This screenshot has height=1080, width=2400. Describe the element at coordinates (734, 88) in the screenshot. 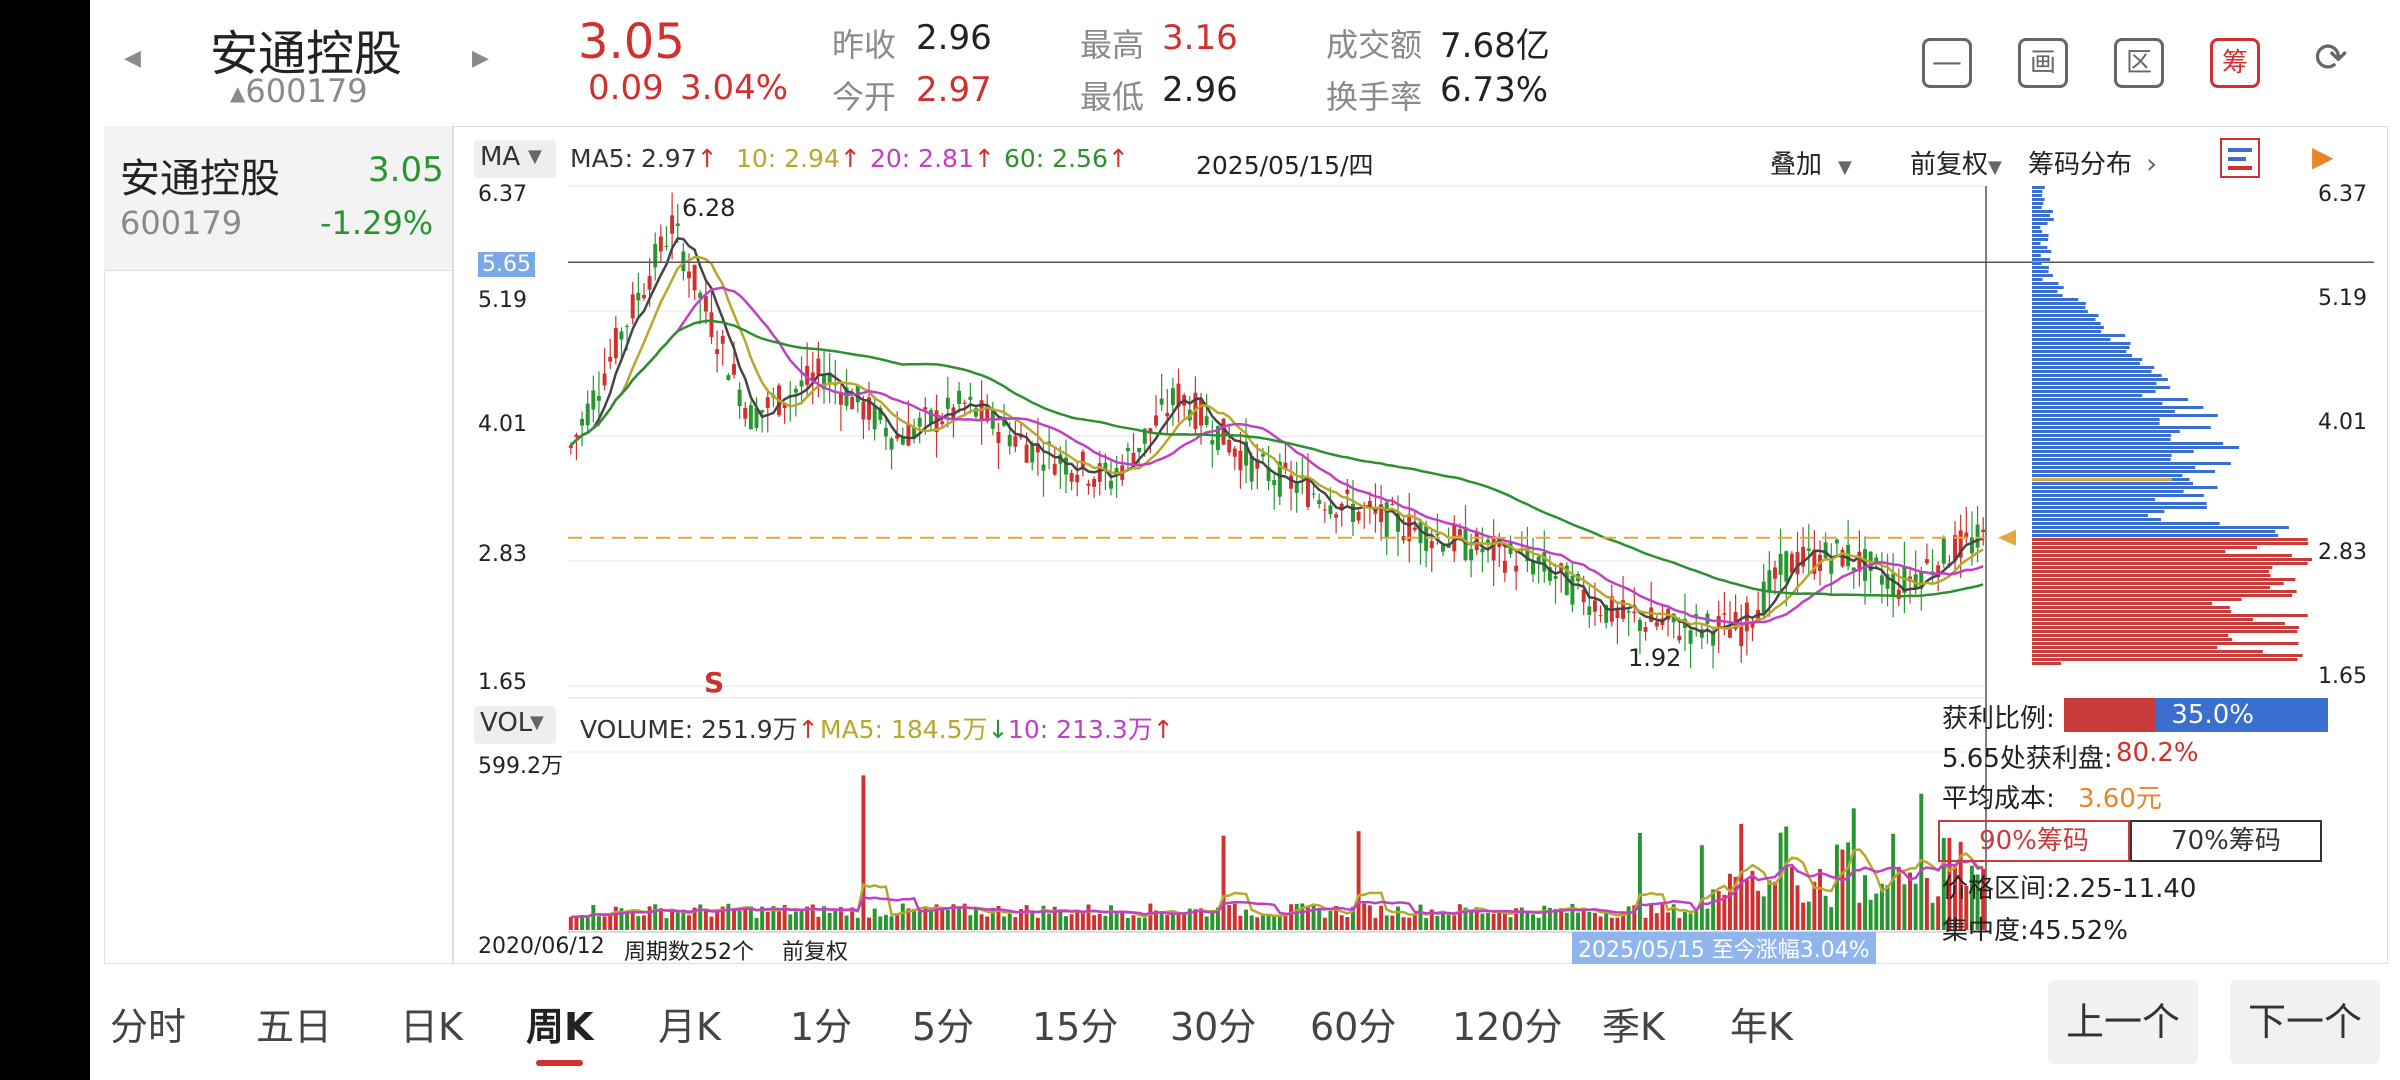

I see `price-change-pct: 3.04%` at that location.